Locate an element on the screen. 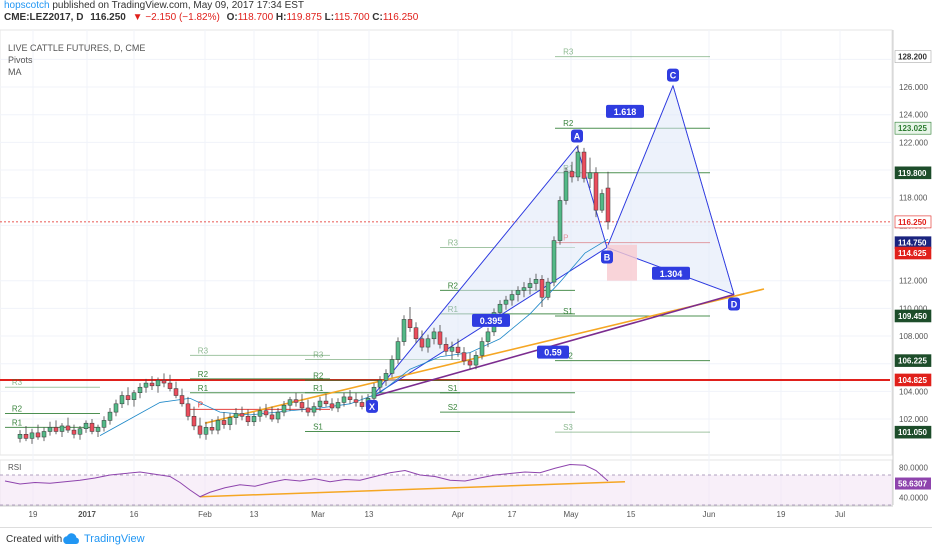 Image resolution: width=932 pixels, height=551 pixels. time-tick-label: 17 is located at coordinates (512, 514).